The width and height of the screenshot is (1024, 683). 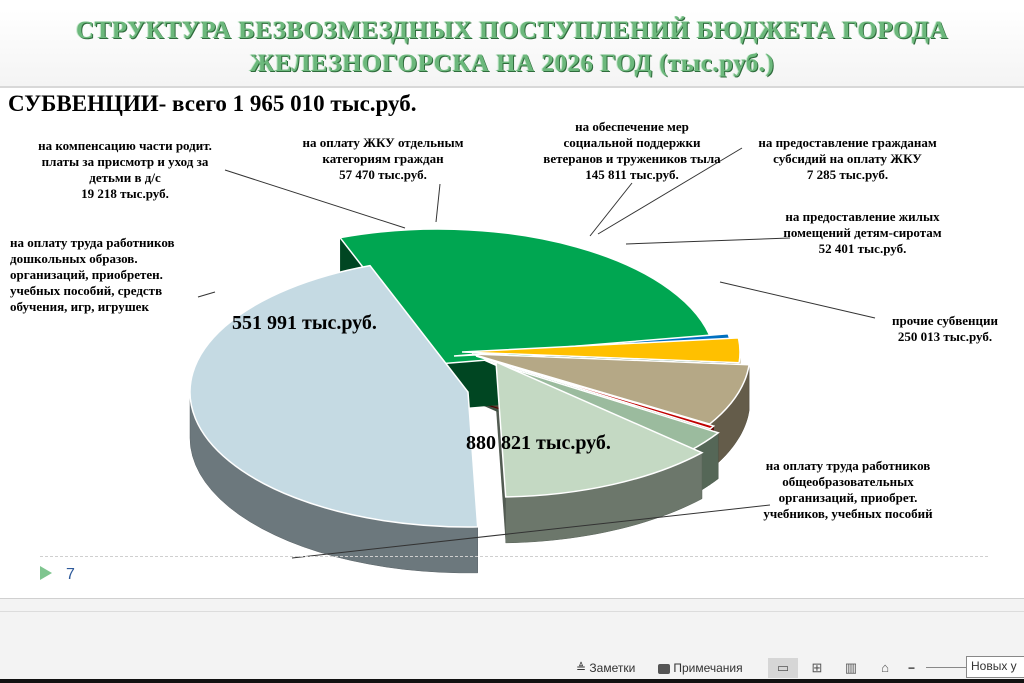 What do you see at coordinates (912, 668) in the screenshot?
I see `zoom-out-button: −` at bounding box center [912, 668].